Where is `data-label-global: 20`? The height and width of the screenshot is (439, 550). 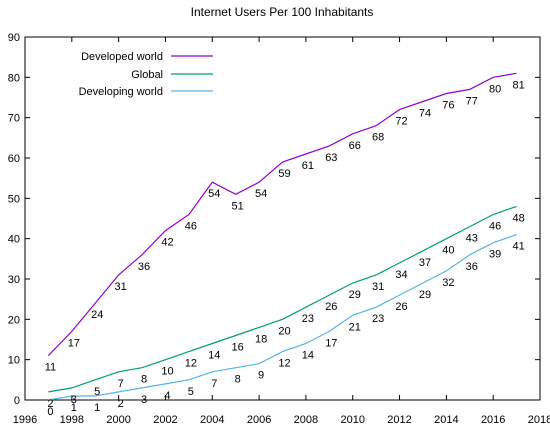
data-label-global: 20 is located at coordinates (284, 331).